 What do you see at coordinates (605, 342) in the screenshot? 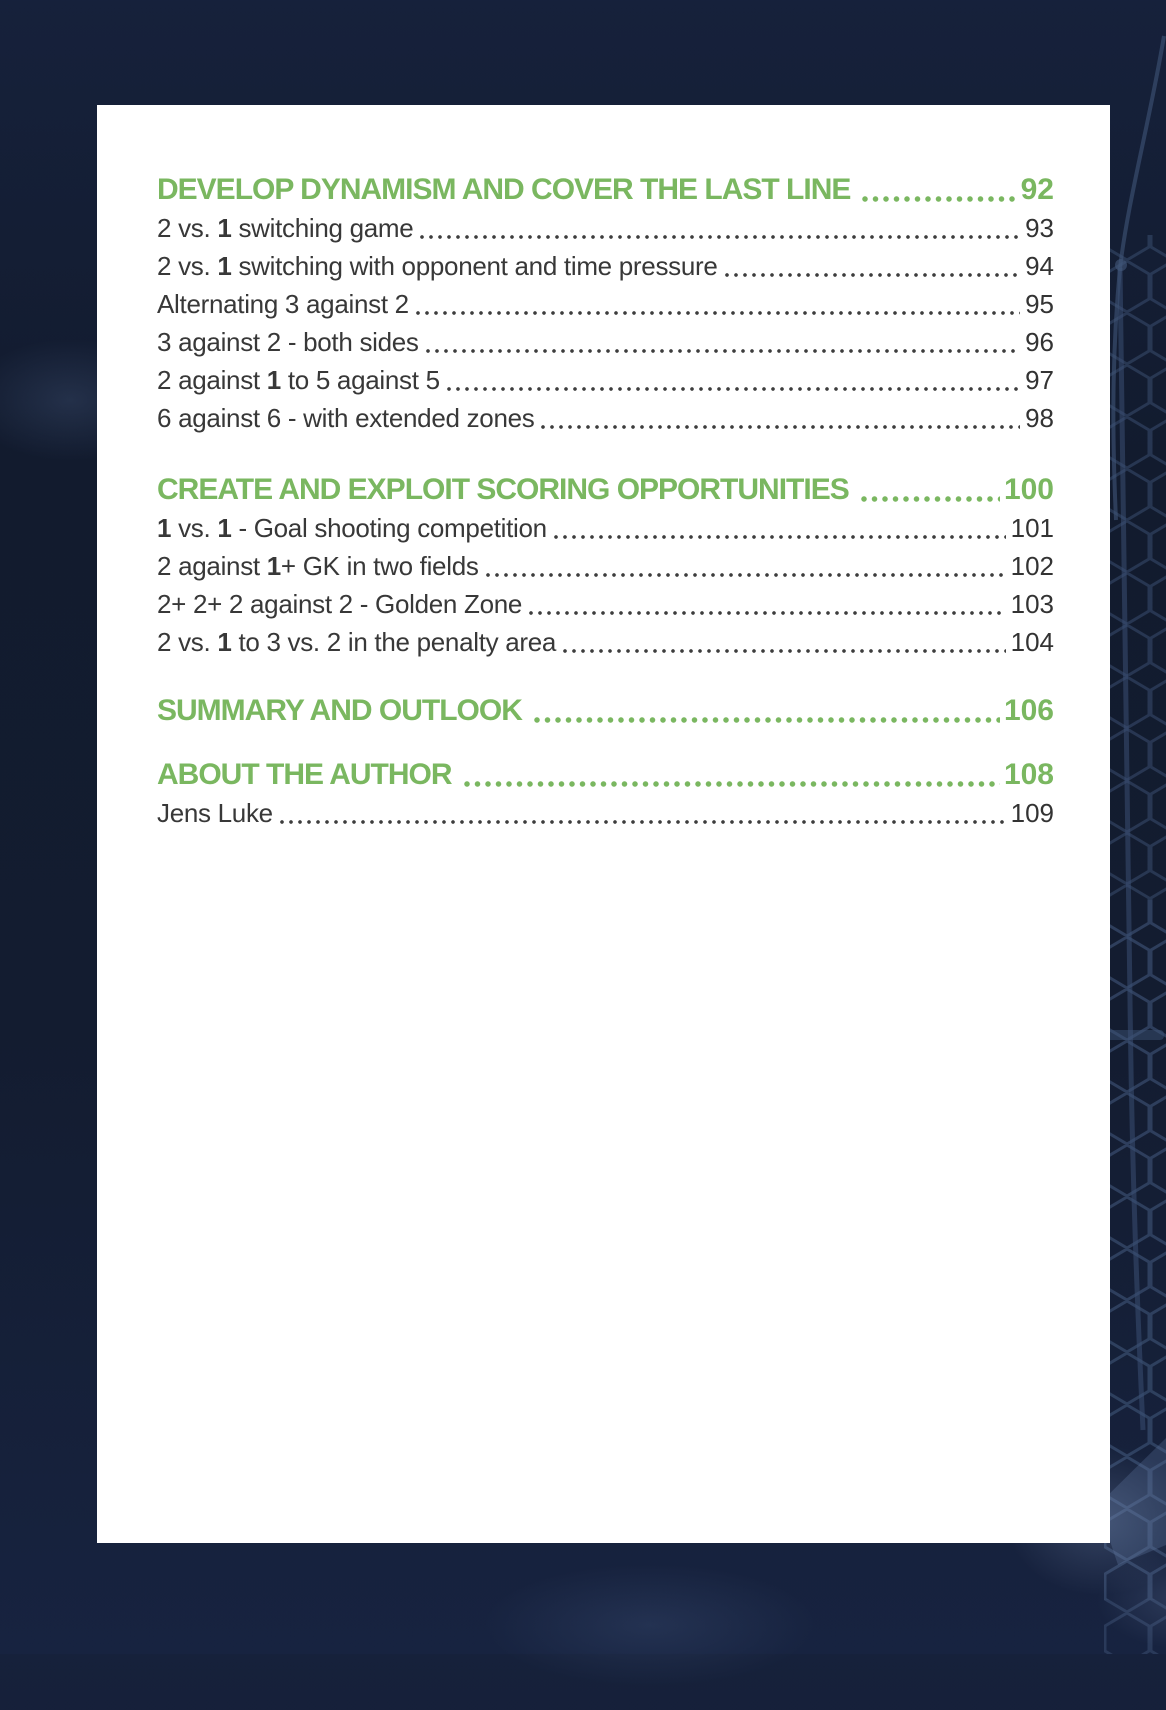
I see `toc-entry-row: 3 against 2 - both sides 96` at bounding box center [605, 342].